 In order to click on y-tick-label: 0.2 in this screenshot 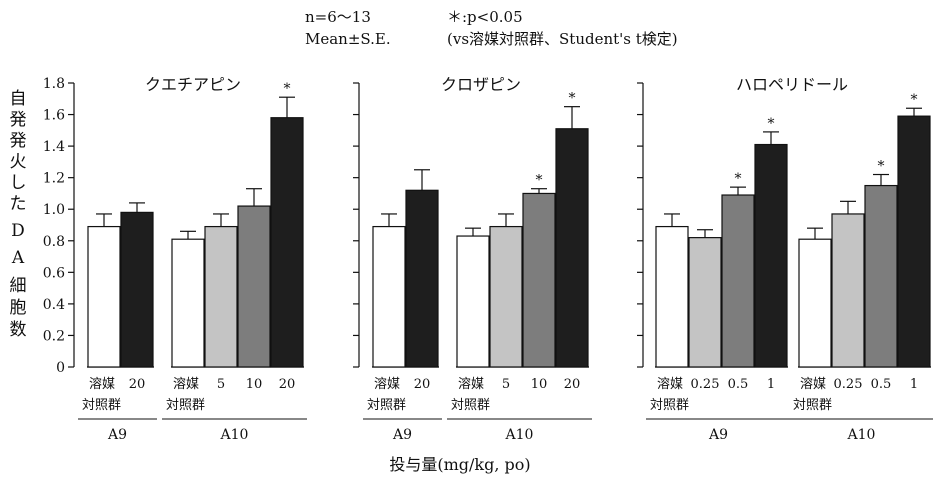, I will do `click(54, 336)`.